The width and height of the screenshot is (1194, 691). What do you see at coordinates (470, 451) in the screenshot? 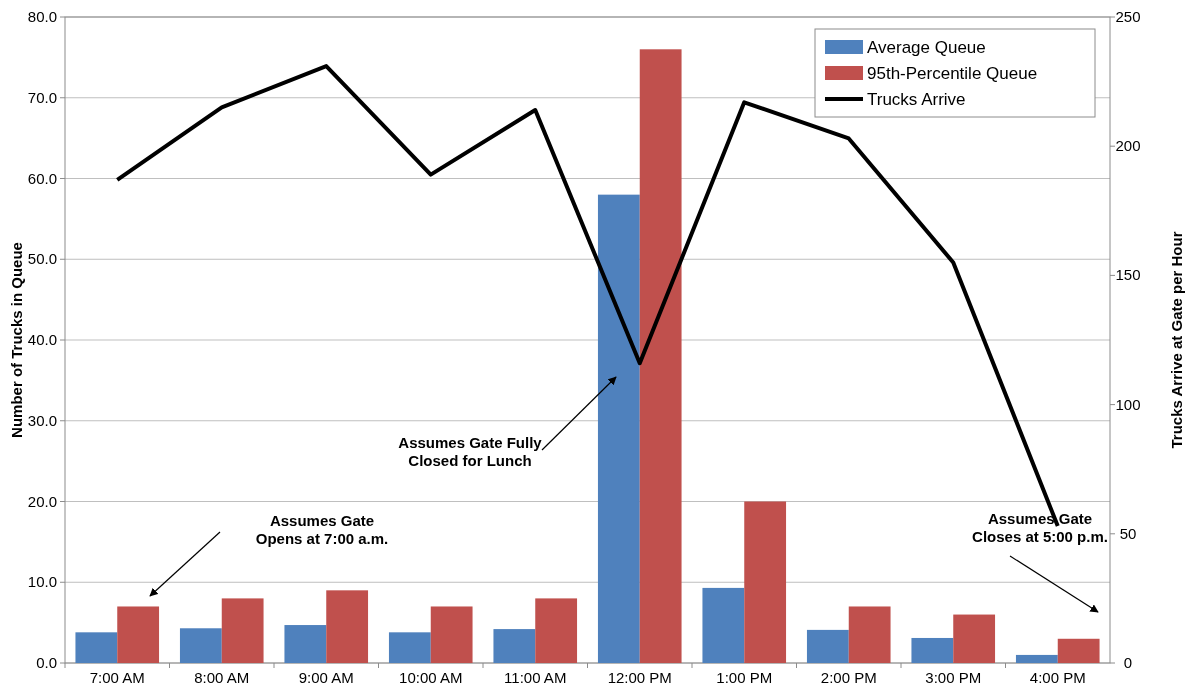
I see `annotation: Assumes Gate Fully Closed for Lunch` at bounding box center [470, 451].